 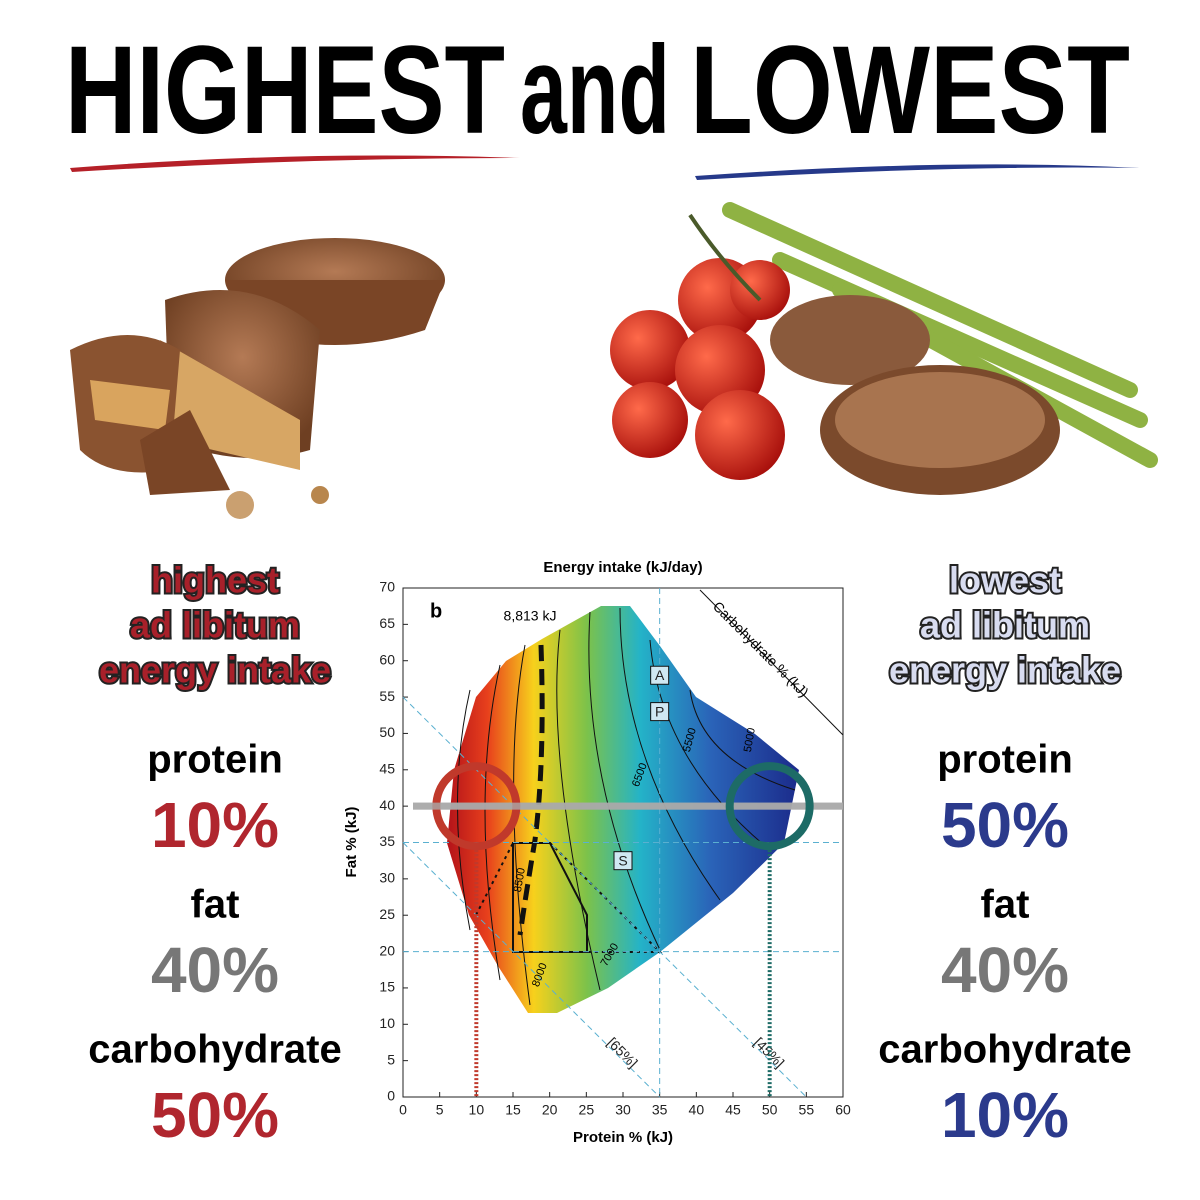 I want to click on peak-contour, so click(x=531, y=790).